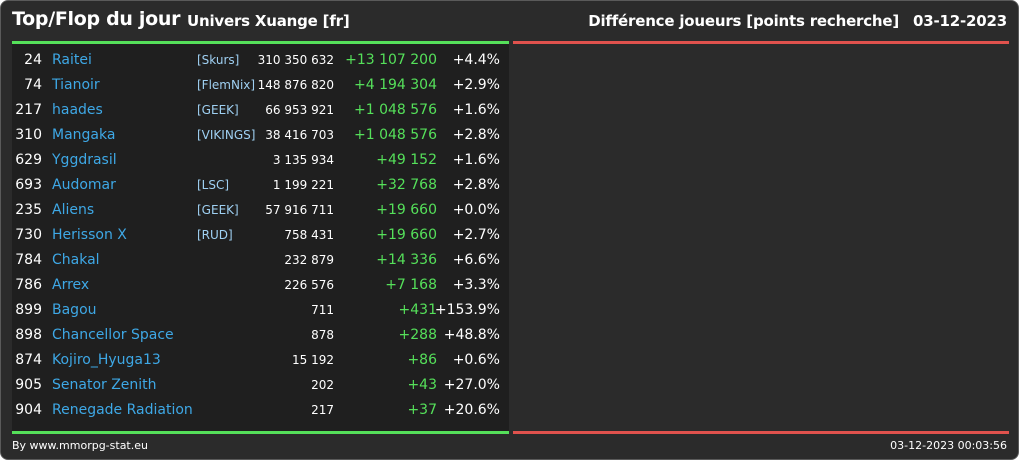 This screenshot has width=1019, height=460. I want to click on player-points: 1 199 221, so click(303, 185).